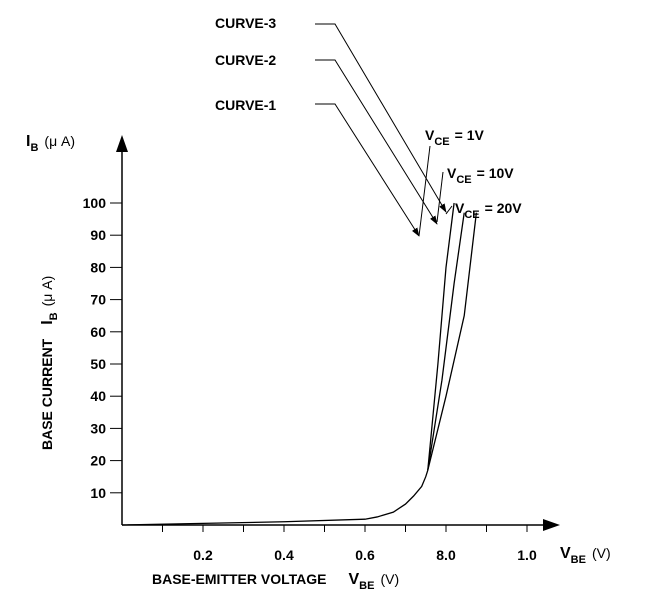 The image size is (652, 597). What do you see at coordinates (245, 60) in the screenshot?
I see `curve-label-2: CURVE-2` at bounding box center [245, 60].